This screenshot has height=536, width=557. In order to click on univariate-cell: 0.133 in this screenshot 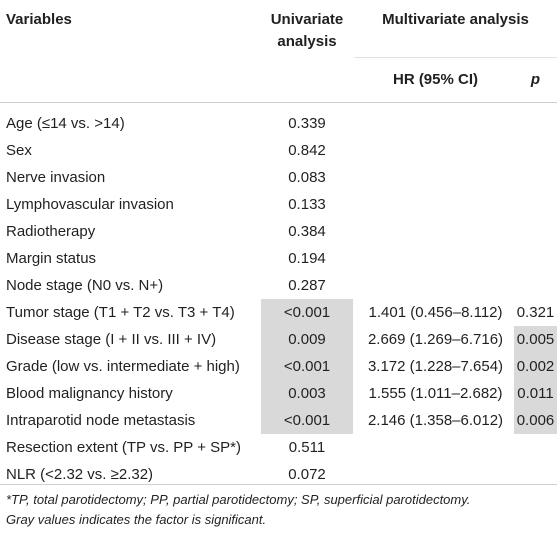, I will do `click(307, 204)`.